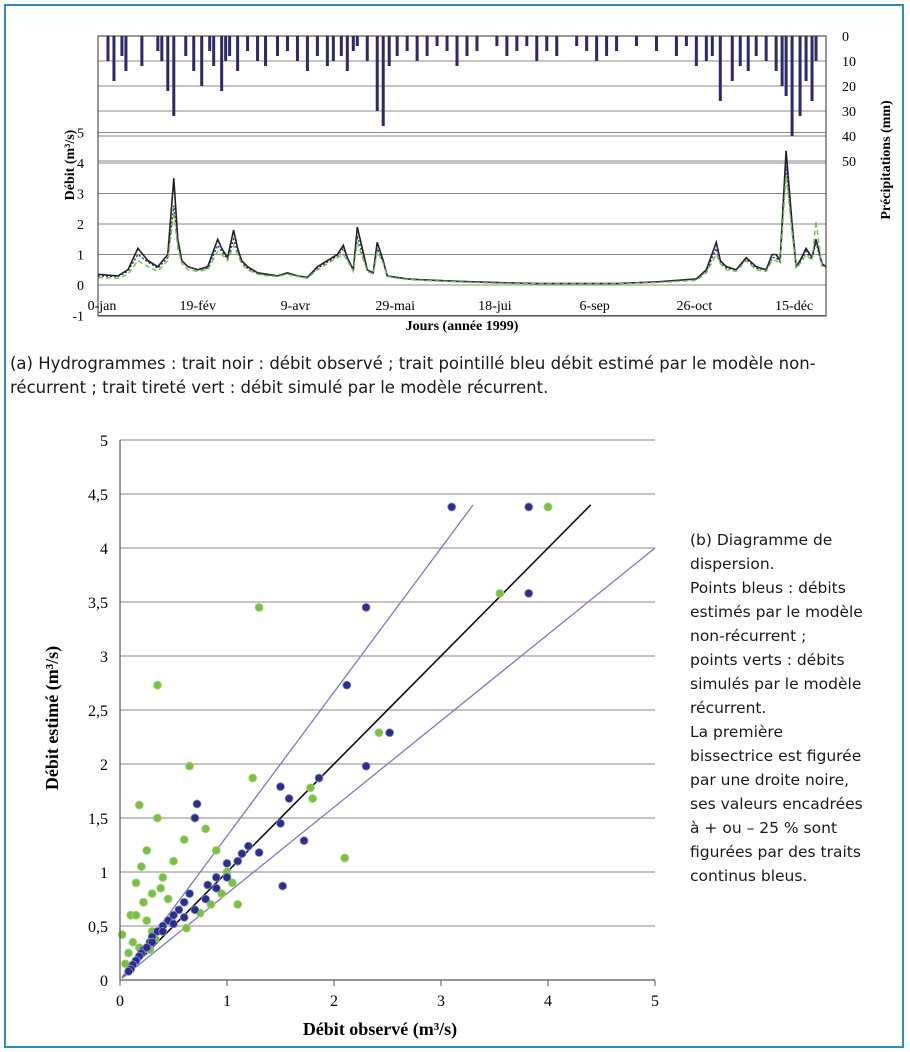 This screenshot has height=1052, width=910. What do you see at coordinates (98, 711) in the screenshot?
I see `scatter-y-tick: 2,5` at bounding box center [98, 711].